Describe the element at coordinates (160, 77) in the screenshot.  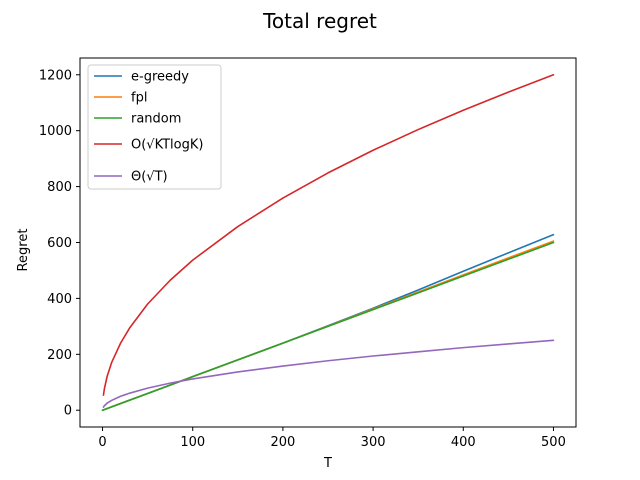
I see `legend-label-0: e-greedy` at that location.